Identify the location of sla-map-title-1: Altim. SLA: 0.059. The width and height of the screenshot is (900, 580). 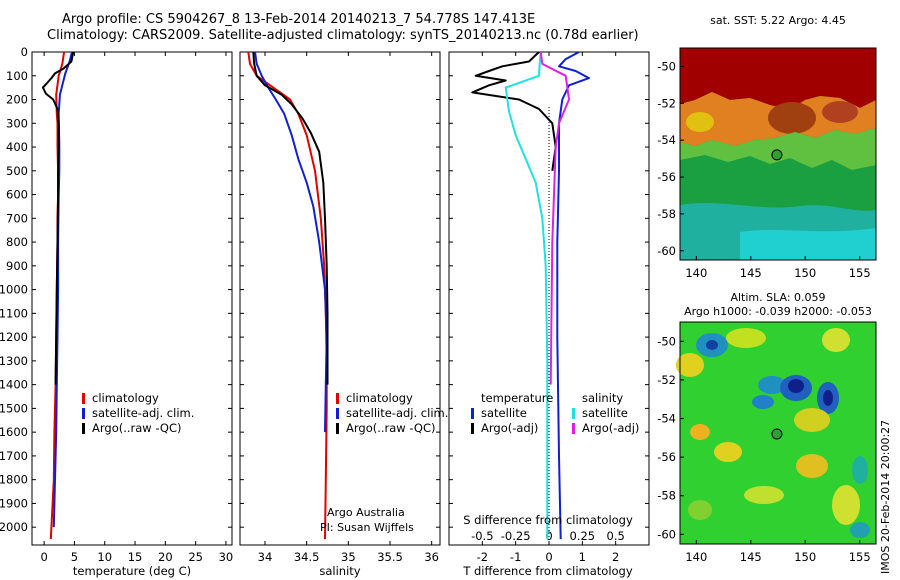
(777, 297).